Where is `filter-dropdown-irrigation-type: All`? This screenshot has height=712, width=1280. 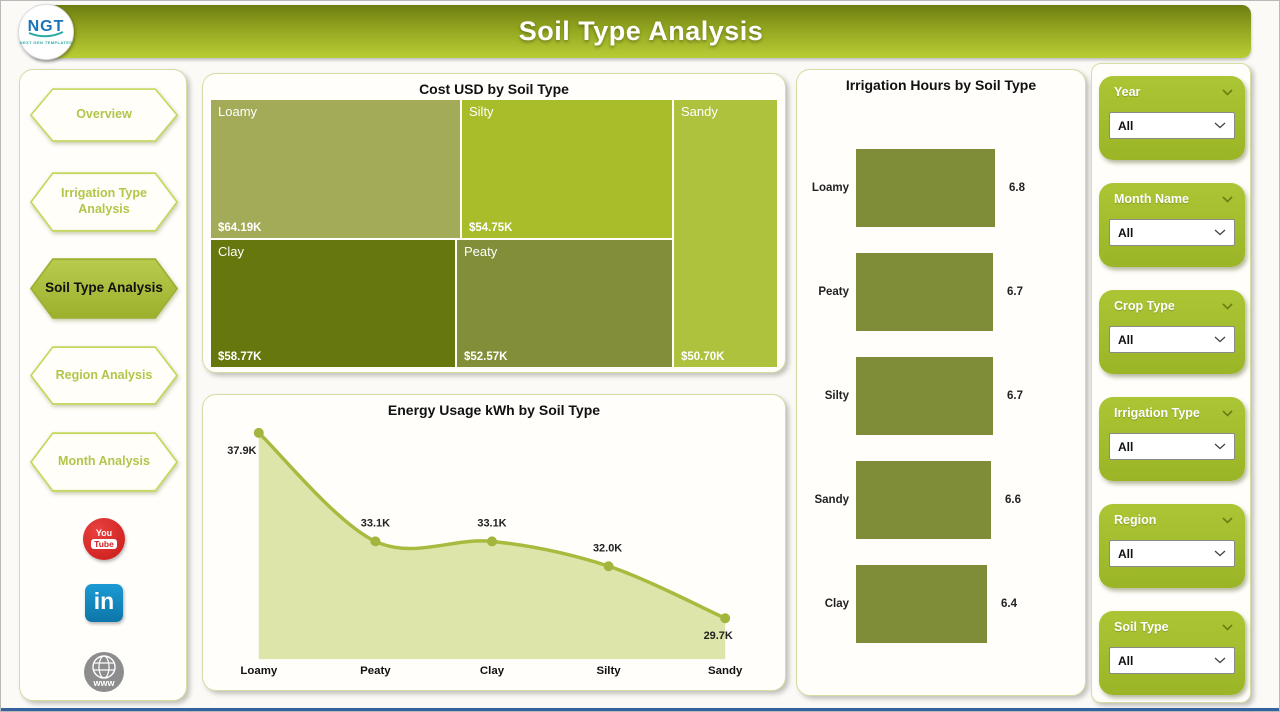
filter-dropdown-irrigation-type: All is located at coordinates (1172, 446).